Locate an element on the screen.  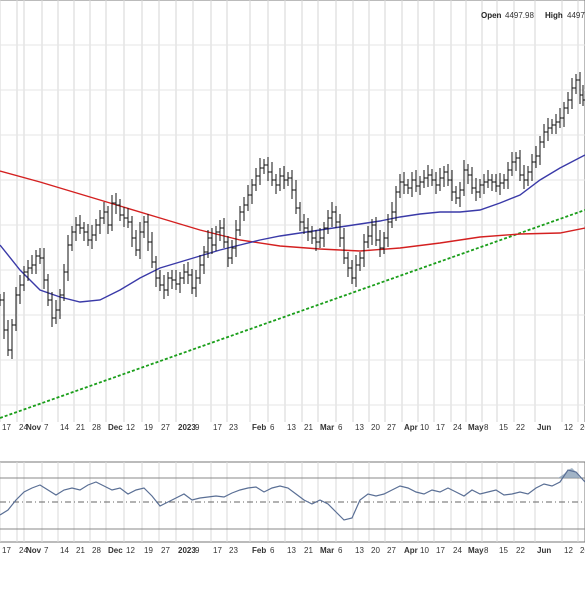
oscillator-tick-5: 21 is located at coordinates (80, 550).